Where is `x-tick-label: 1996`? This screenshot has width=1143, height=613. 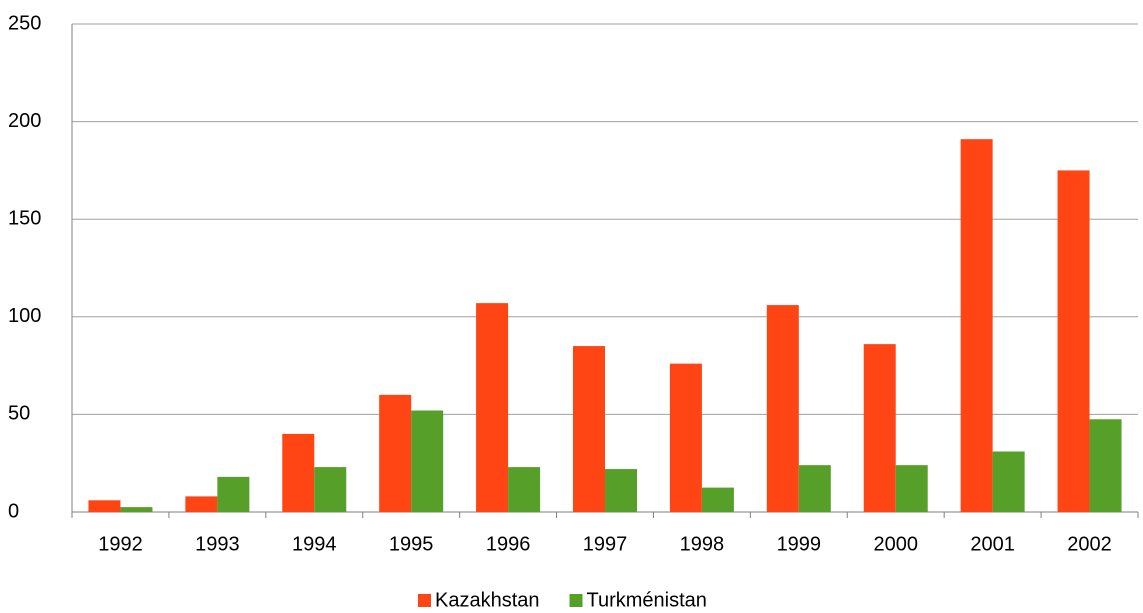
x-tick-label: 1996 is located at coordinates (508, 544).